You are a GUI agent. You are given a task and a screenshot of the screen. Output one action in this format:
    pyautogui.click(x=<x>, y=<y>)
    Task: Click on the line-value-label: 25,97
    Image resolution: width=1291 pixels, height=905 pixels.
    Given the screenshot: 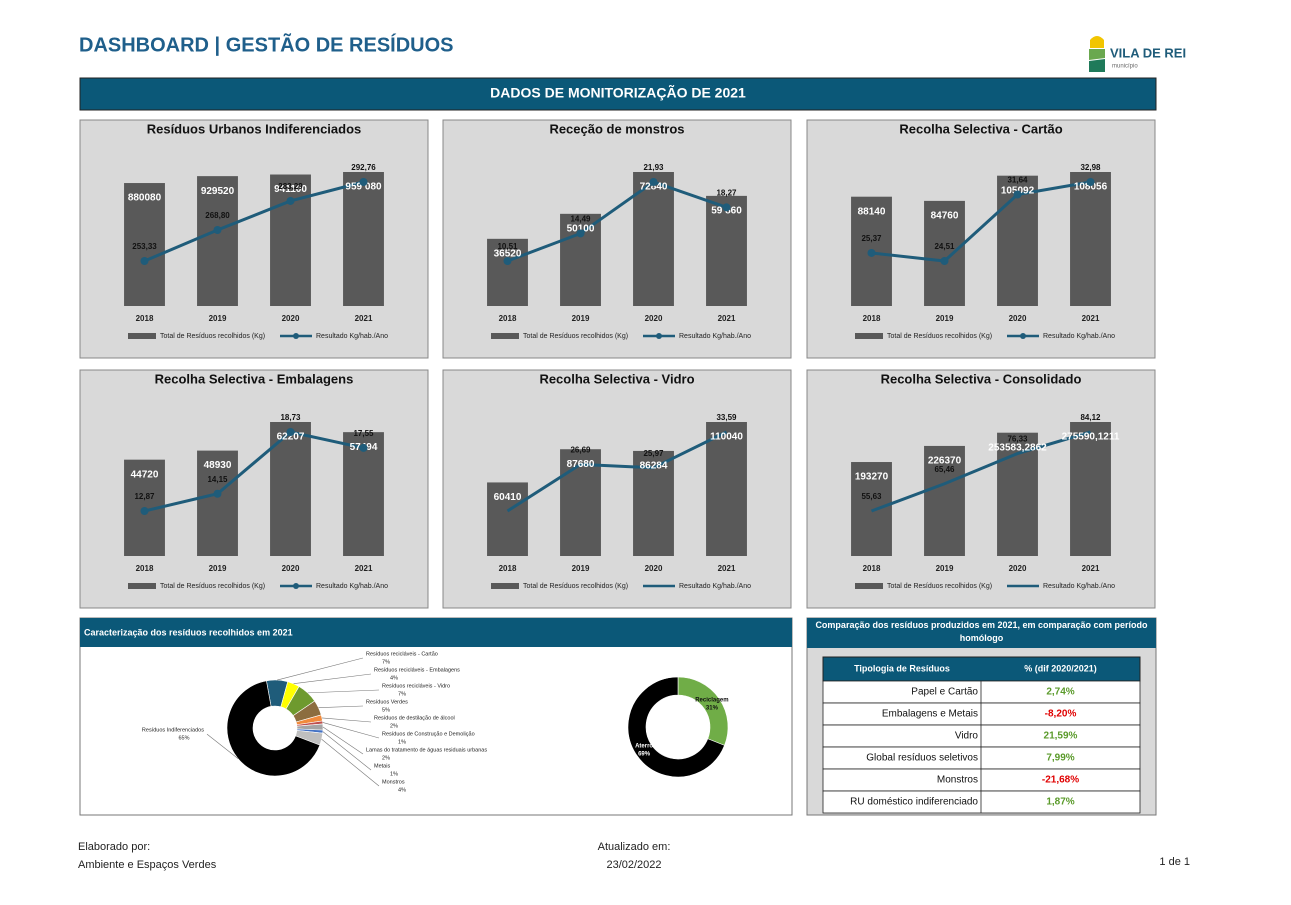 What is the action you would take?
    pyautogui.click(x=653, y=453)
    